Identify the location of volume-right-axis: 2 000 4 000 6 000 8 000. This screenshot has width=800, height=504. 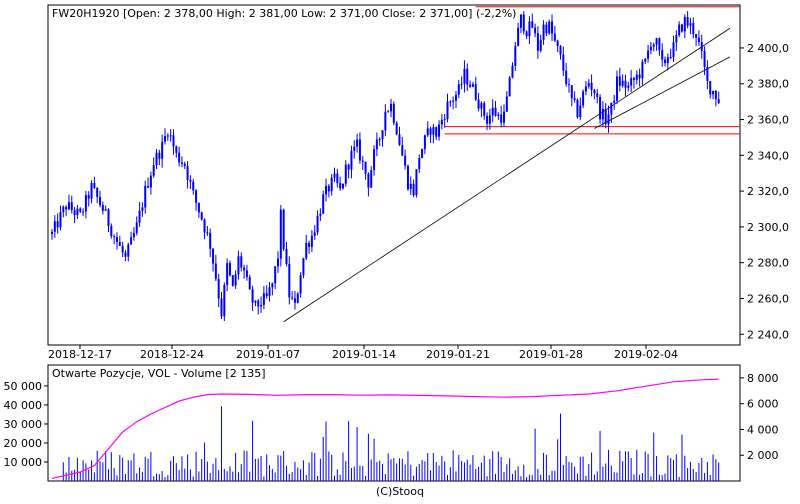
(759, 417).